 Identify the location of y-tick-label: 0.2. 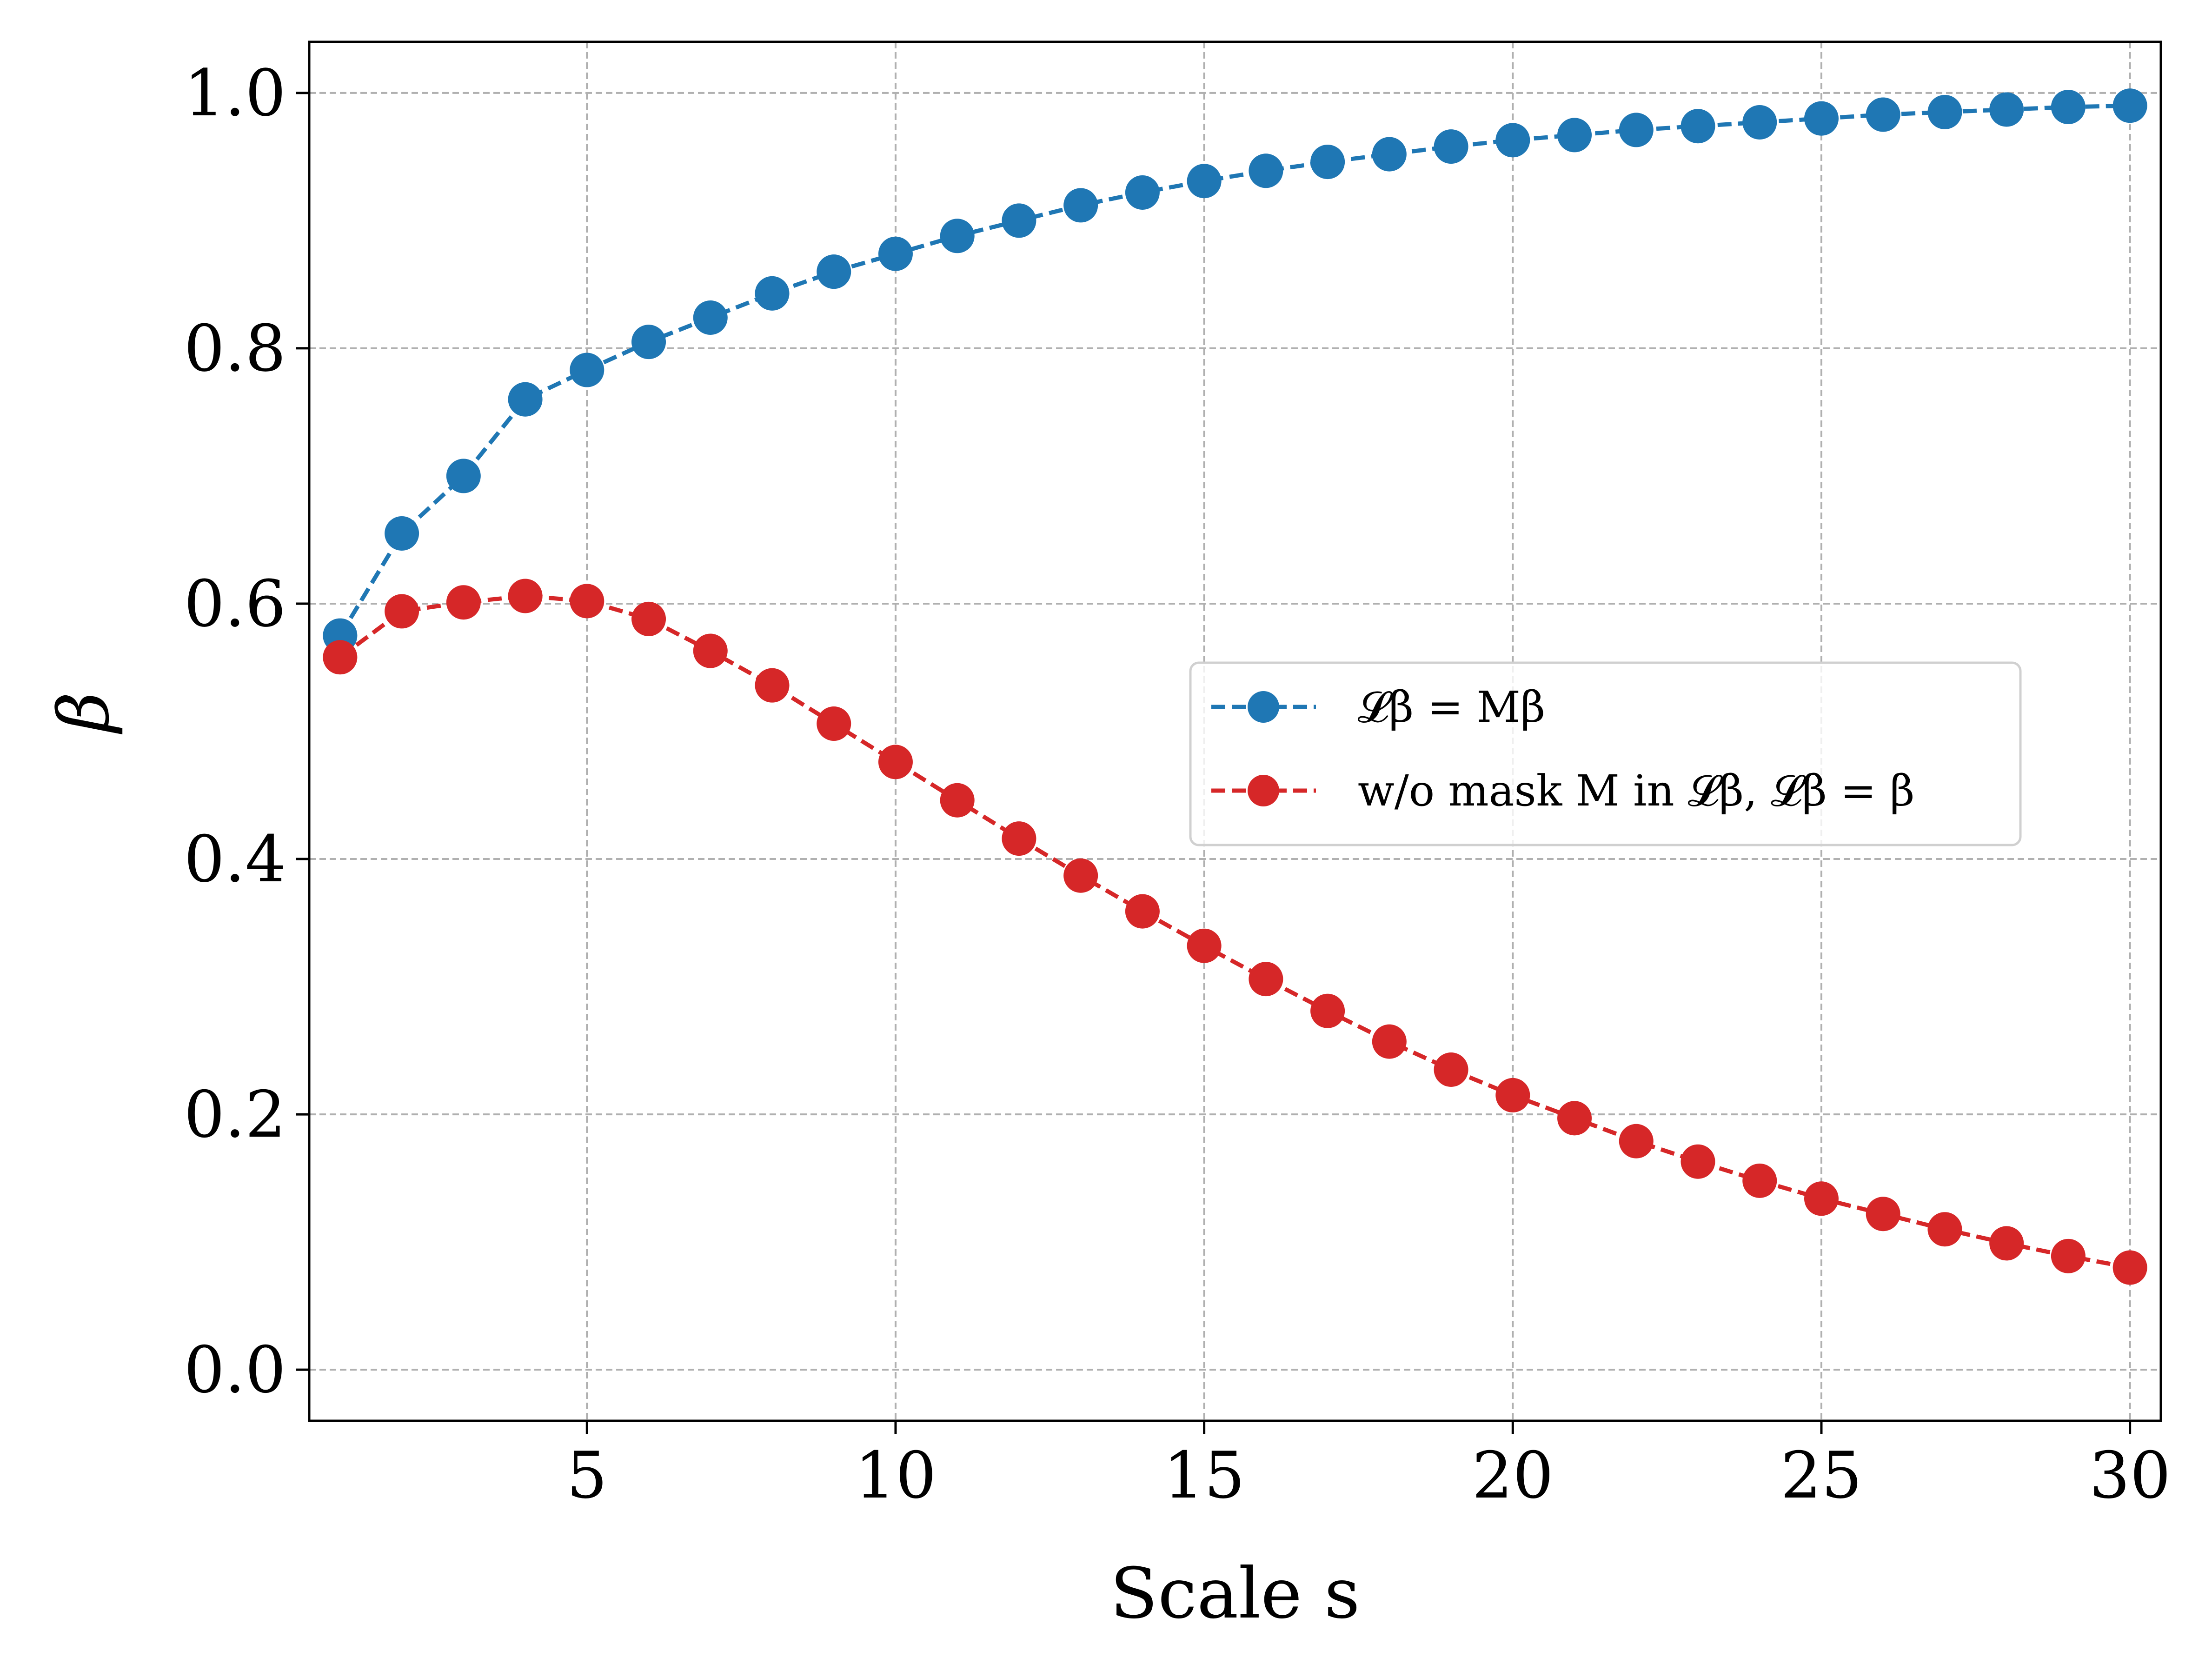
(235, 1114).